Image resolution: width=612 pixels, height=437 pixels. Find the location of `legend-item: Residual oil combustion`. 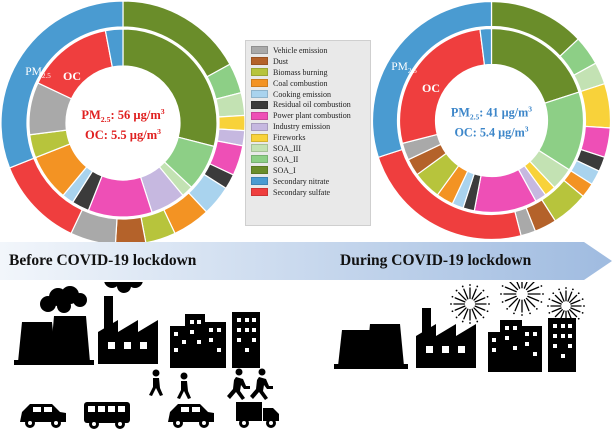

legend-item: Residual oil combustion is located at coordinates (310, 104).